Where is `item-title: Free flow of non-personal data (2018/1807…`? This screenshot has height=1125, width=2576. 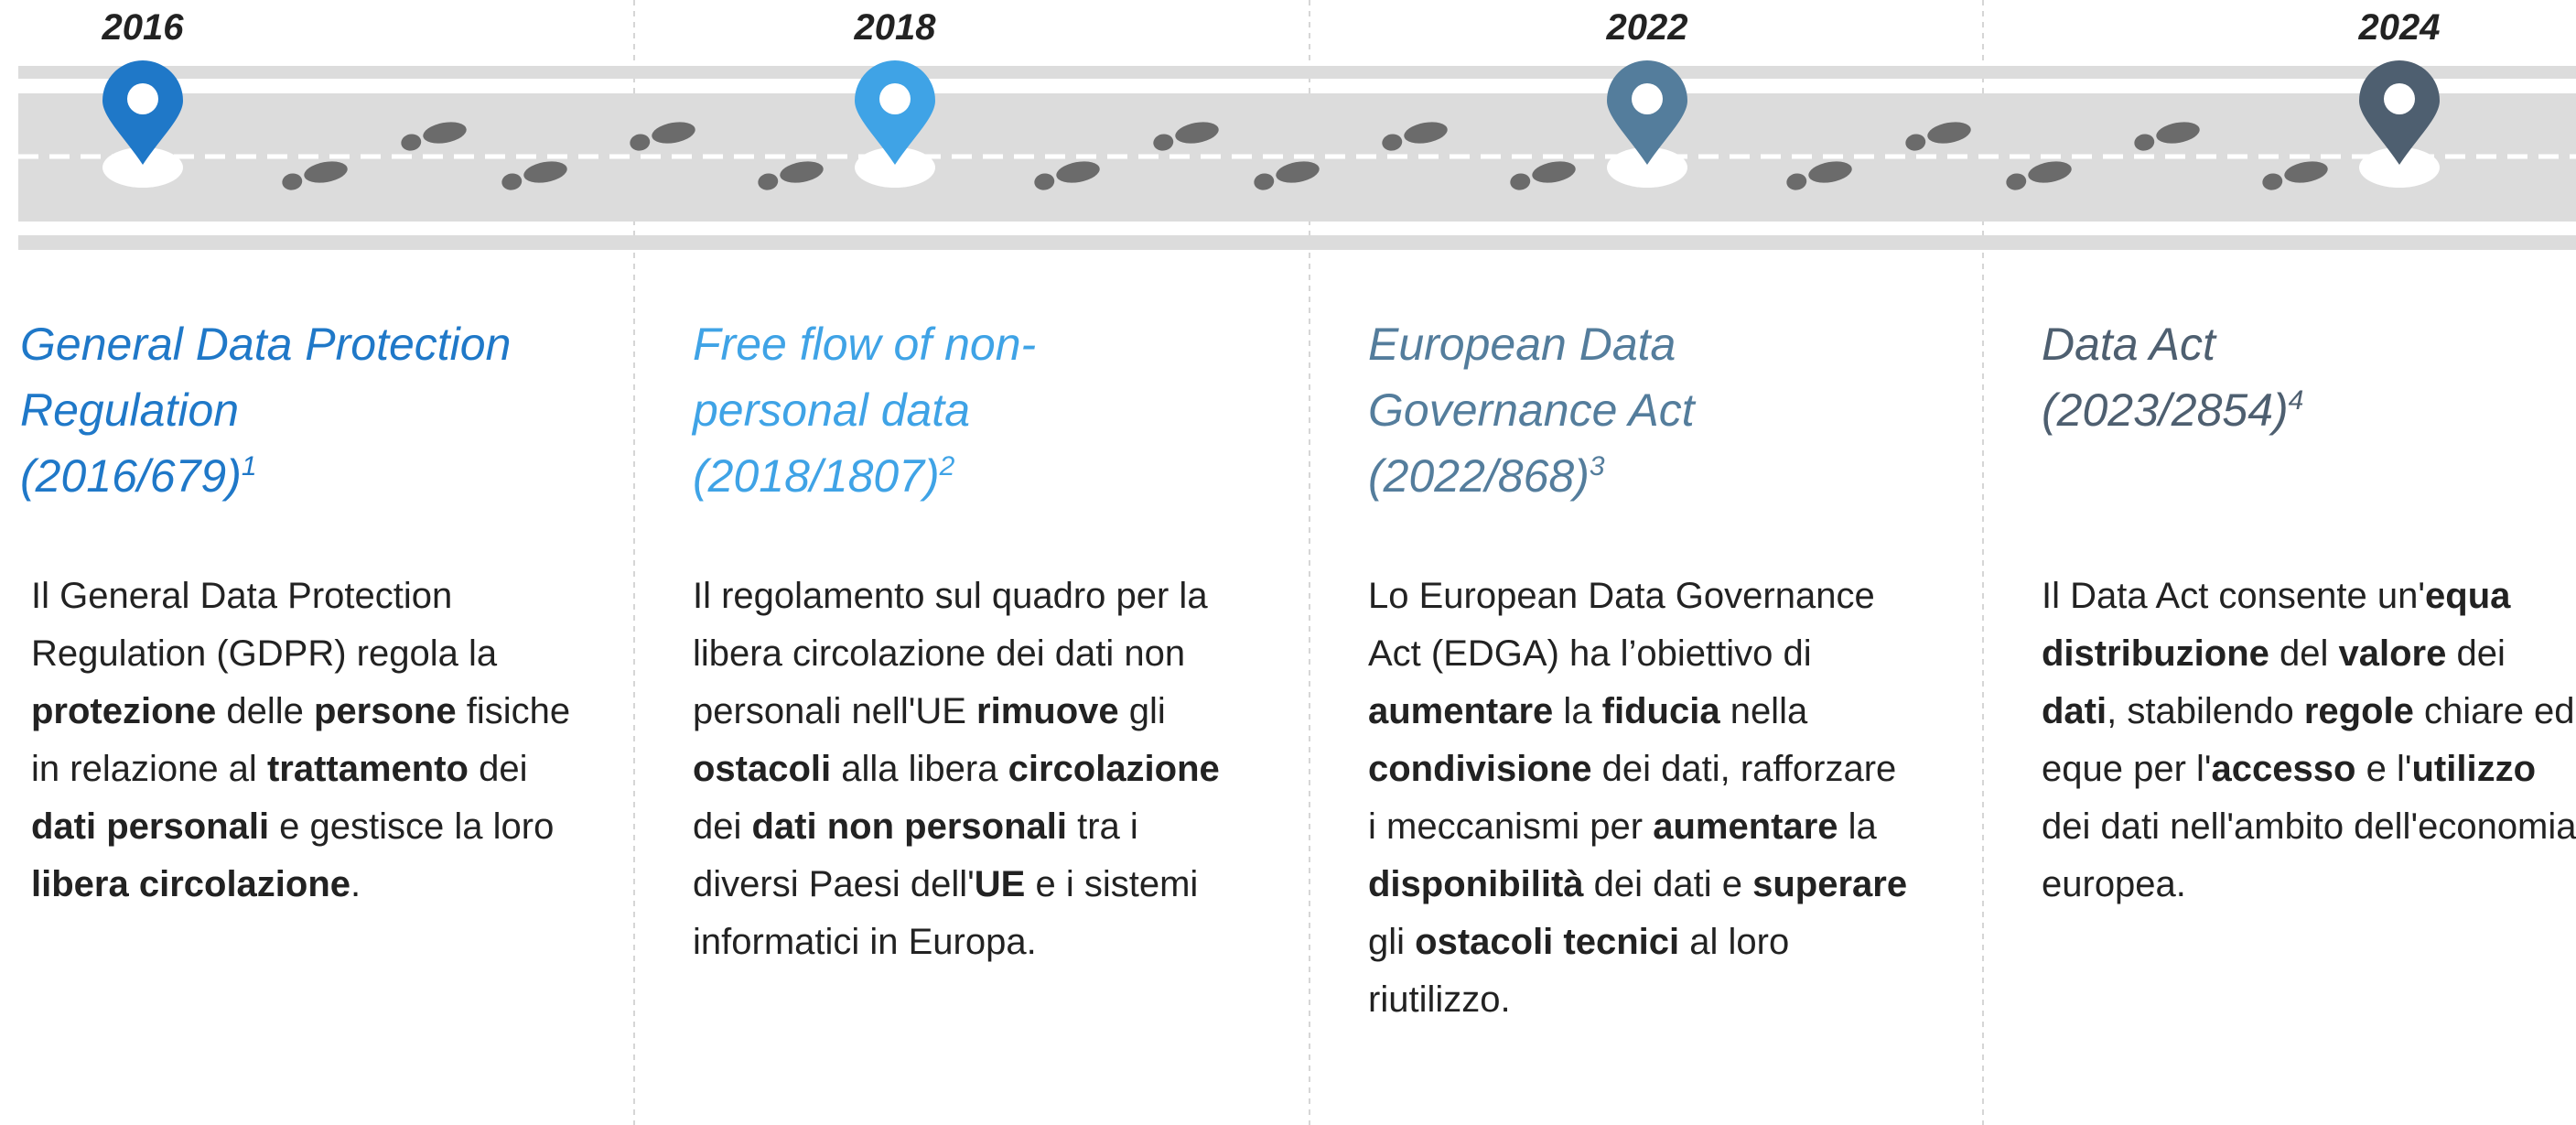
item-title: Free flow of non-personal data (2018/1807… is located at coordinates (865, 410).